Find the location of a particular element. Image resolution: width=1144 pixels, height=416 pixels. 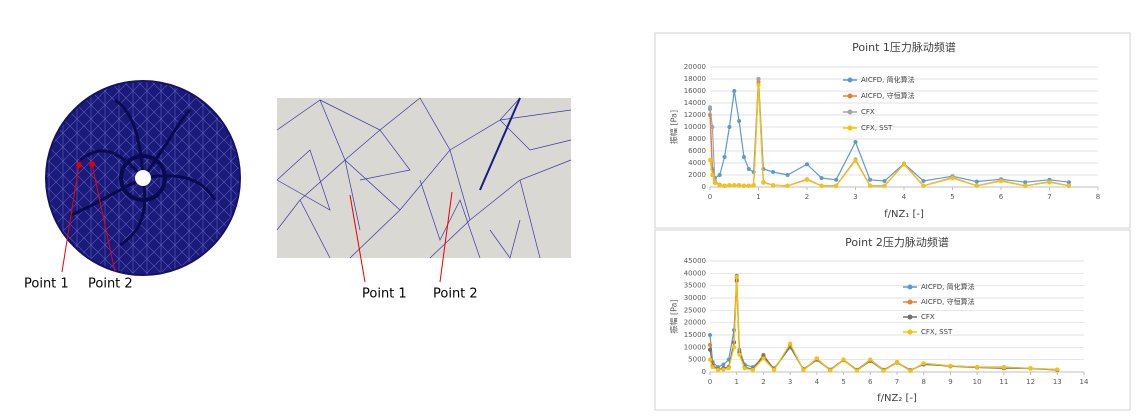

x-tick-label: 11 is located at coordinates (1003, 382).